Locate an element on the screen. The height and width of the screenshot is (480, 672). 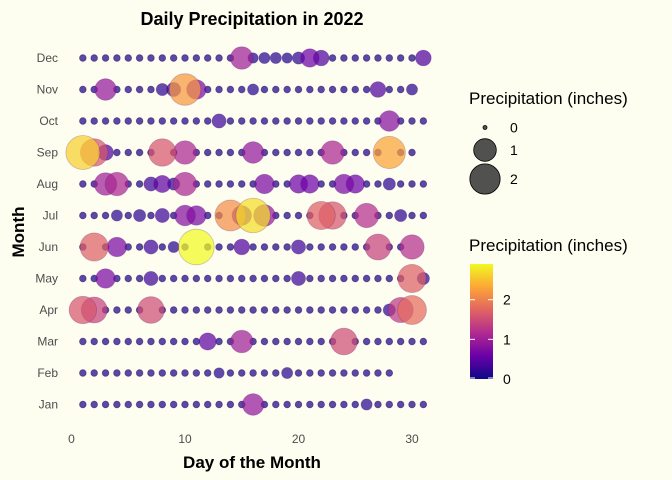
color-legend-label: 1 is located at coordinates (507, 339).